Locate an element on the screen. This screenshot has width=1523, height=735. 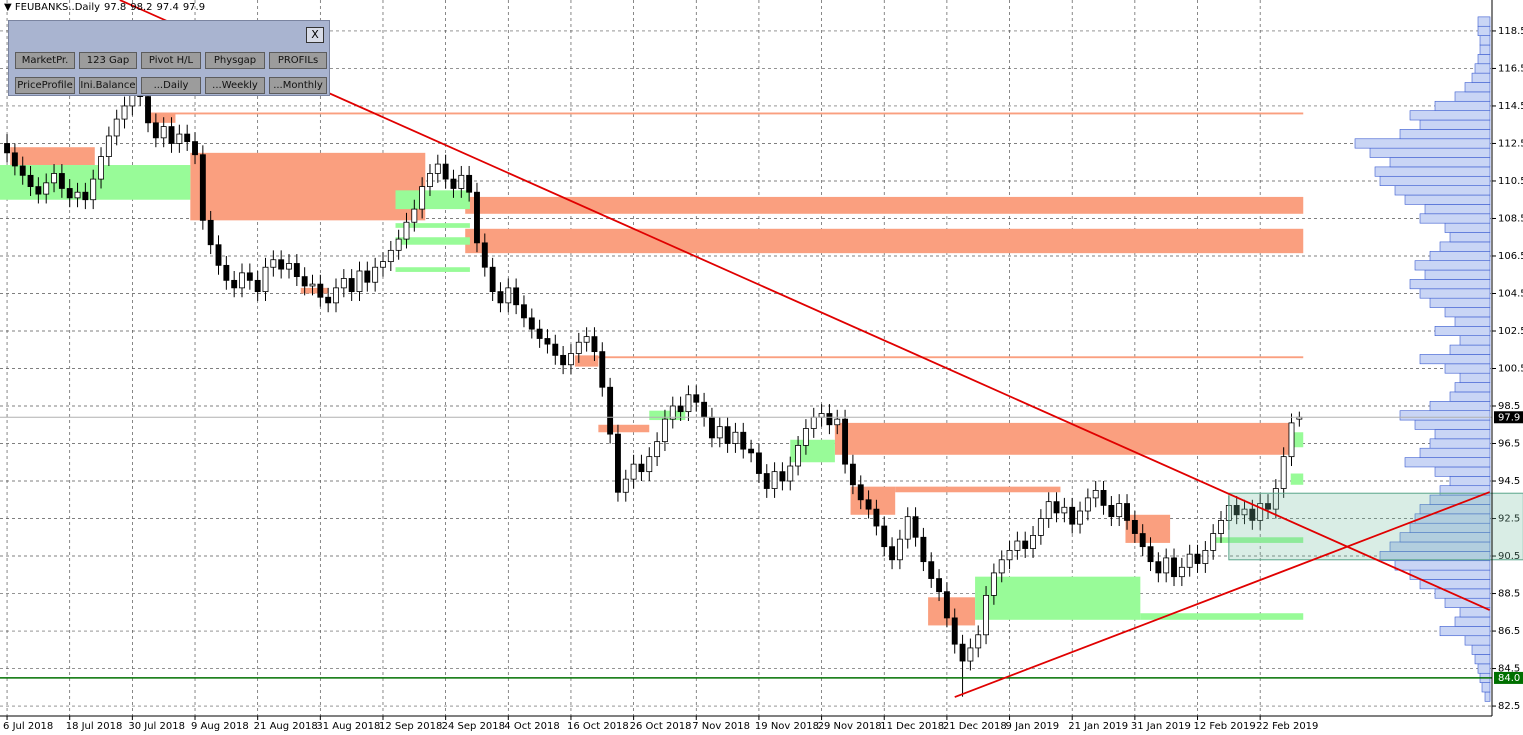
panel-button: MarketPr. is located at coordinates (45, 60).